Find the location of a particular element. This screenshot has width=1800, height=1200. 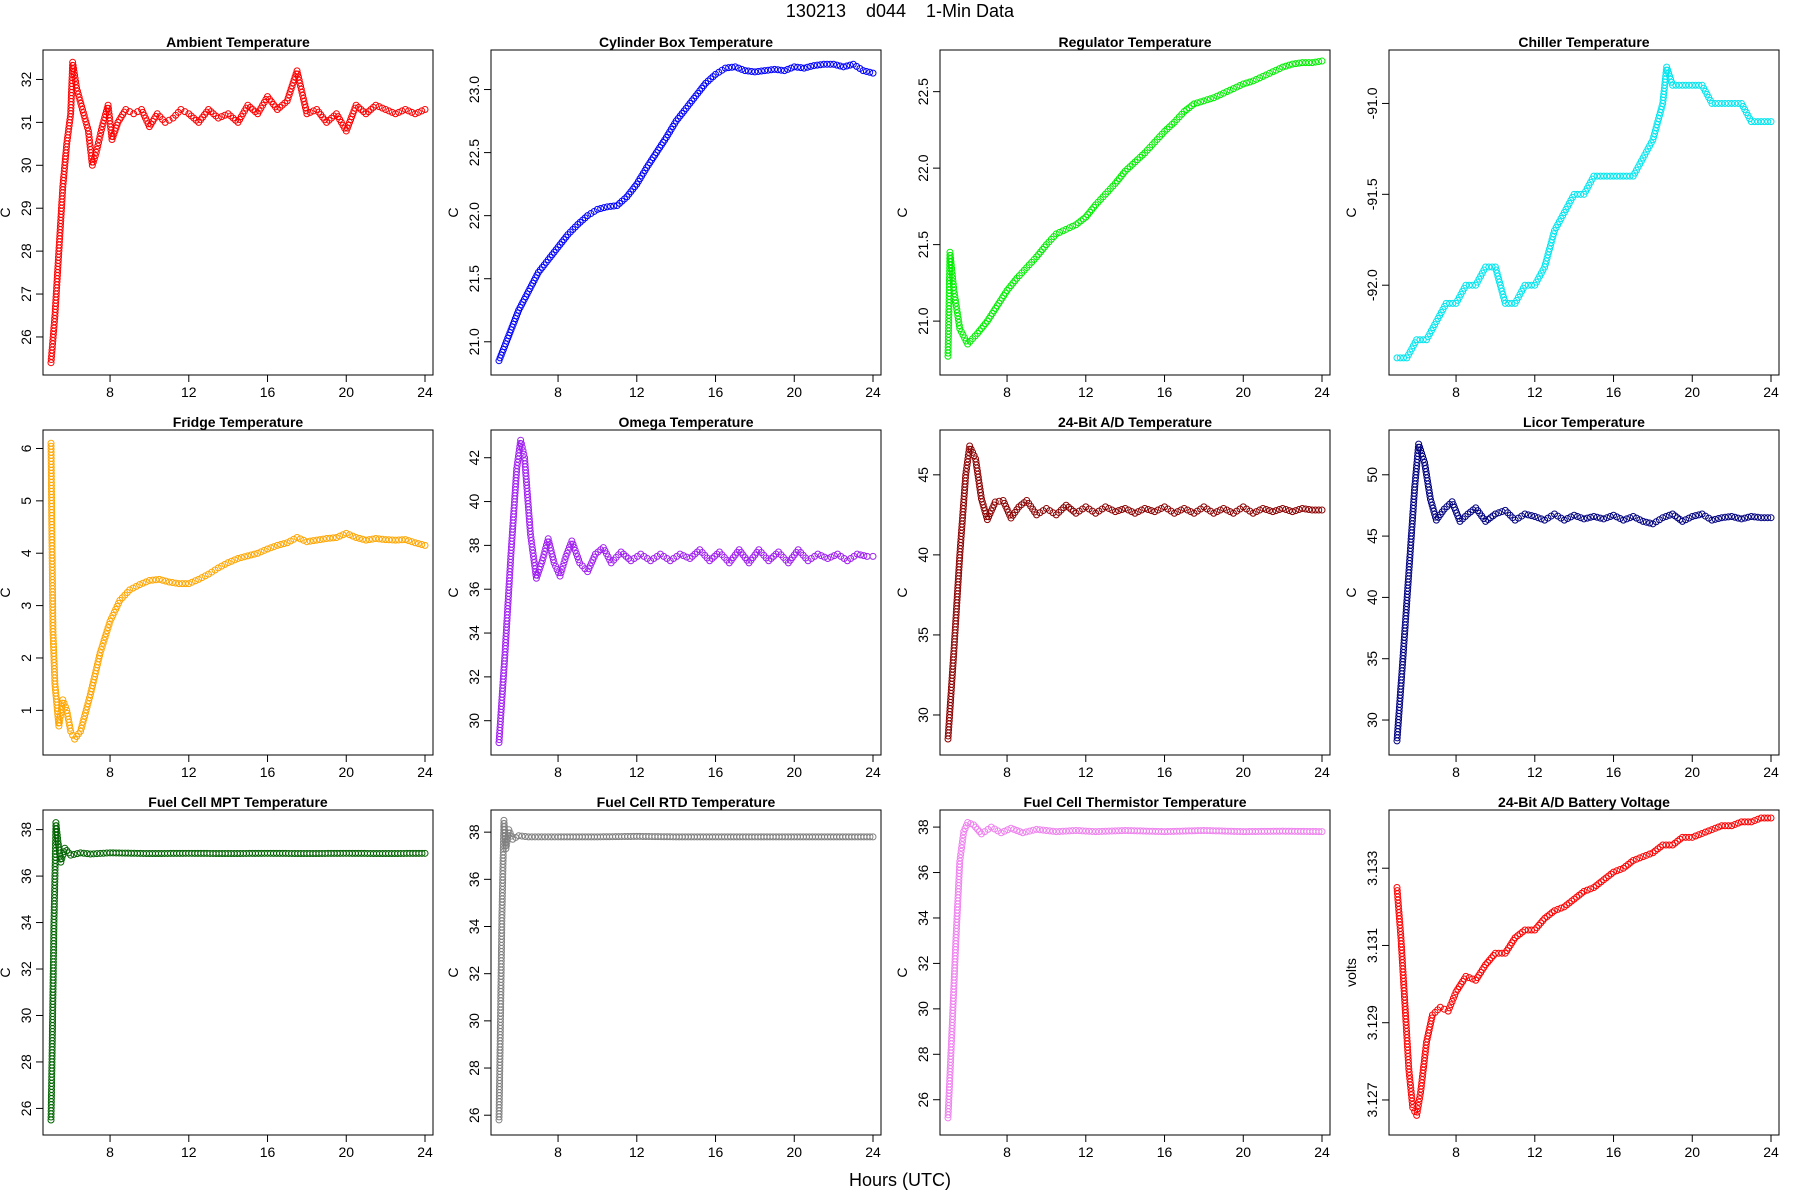

chart-title: Regulator Temperature is located at coordinates (1135, 42).